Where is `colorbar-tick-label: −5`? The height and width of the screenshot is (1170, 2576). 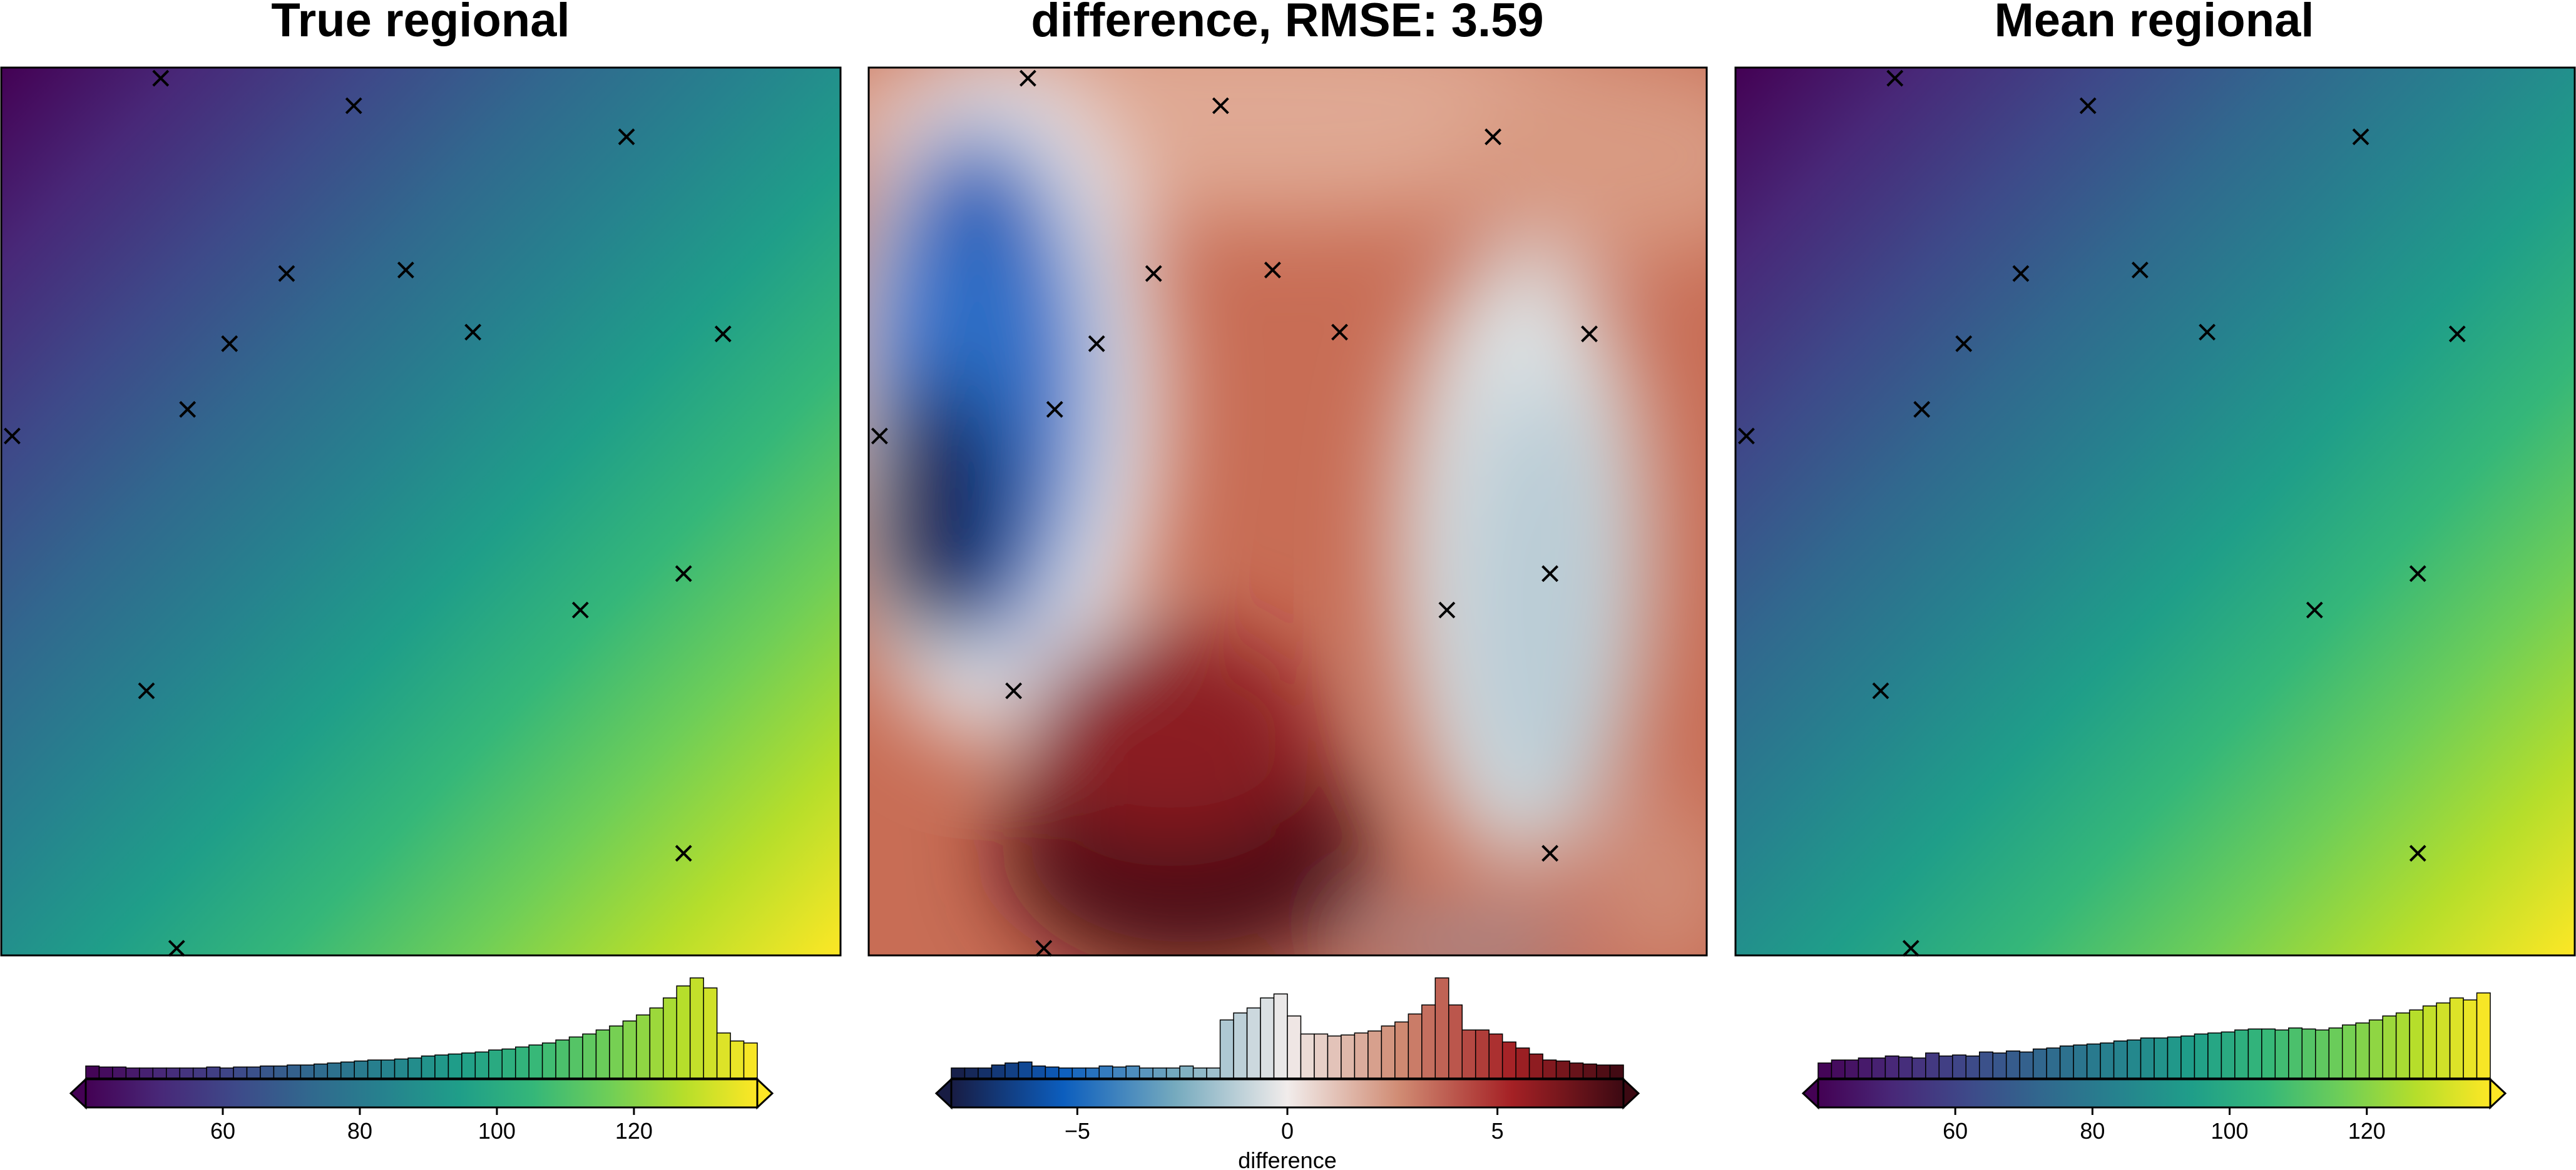
colorbar-tick-label: −5 is located at coordinates (1077, 1131).